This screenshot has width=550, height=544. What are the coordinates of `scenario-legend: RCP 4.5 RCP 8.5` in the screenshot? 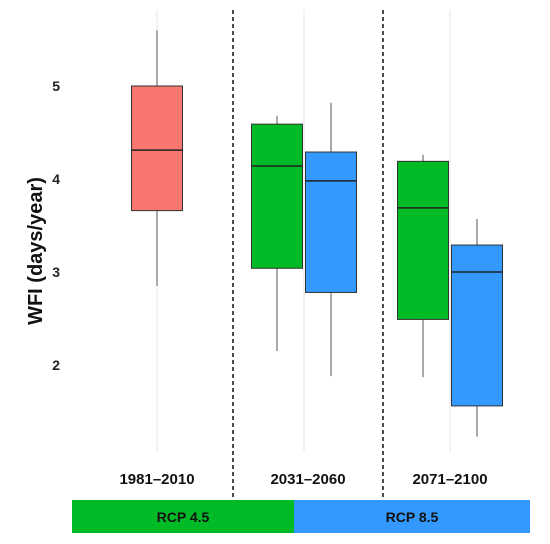 It's located at (301, 516).